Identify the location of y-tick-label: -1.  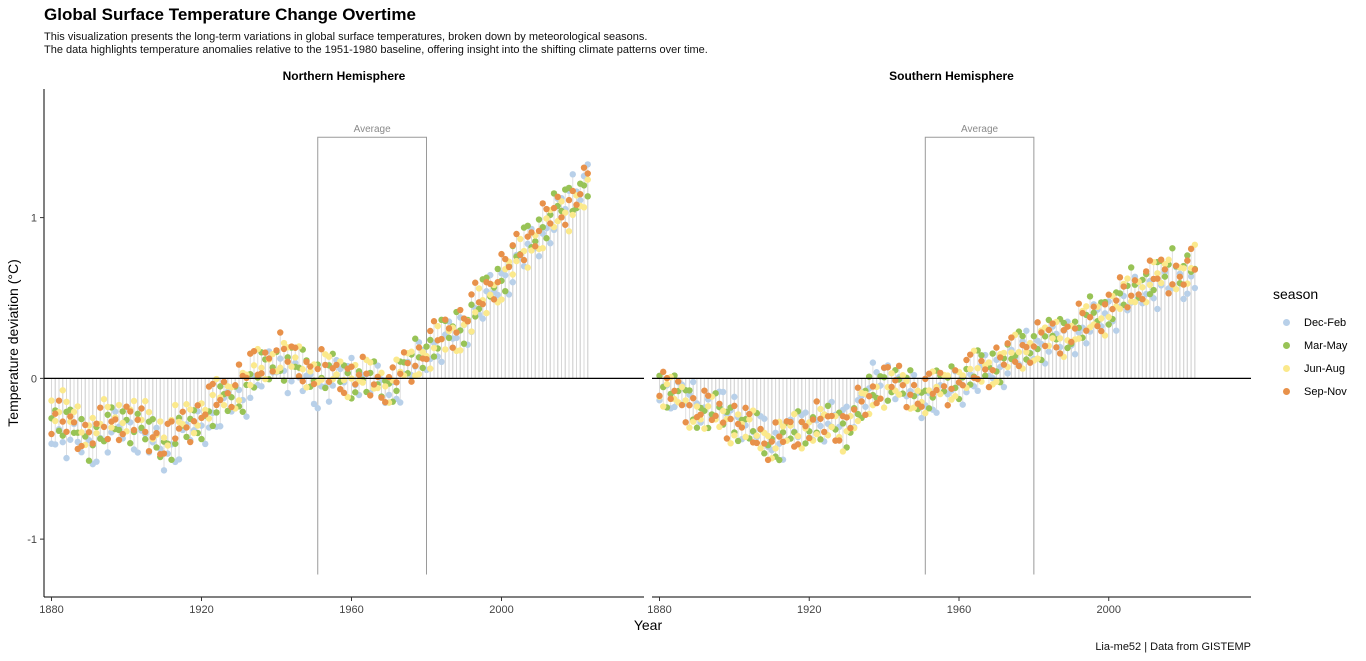
(32, 540).